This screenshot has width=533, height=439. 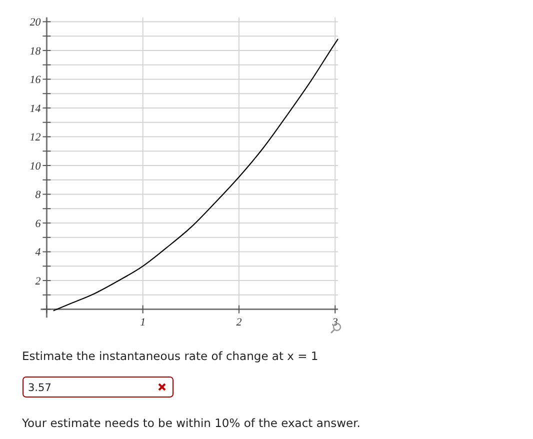 I want to click on y-tick-label: 18, so click(x=36, y=51).